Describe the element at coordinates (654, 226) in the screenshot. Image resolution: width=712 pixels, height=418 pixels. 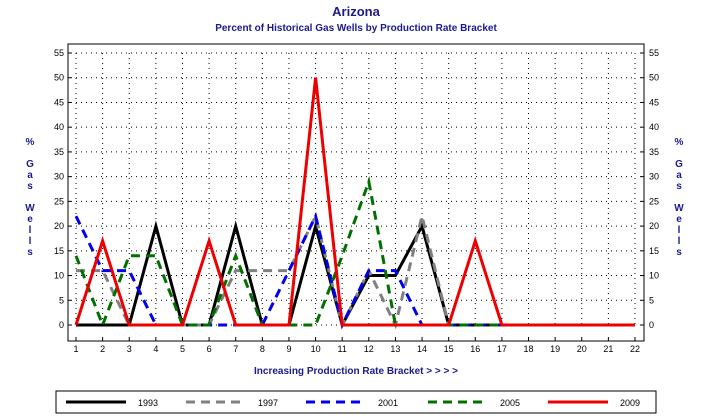
I see `y-tick-label-right: 20` at that location.